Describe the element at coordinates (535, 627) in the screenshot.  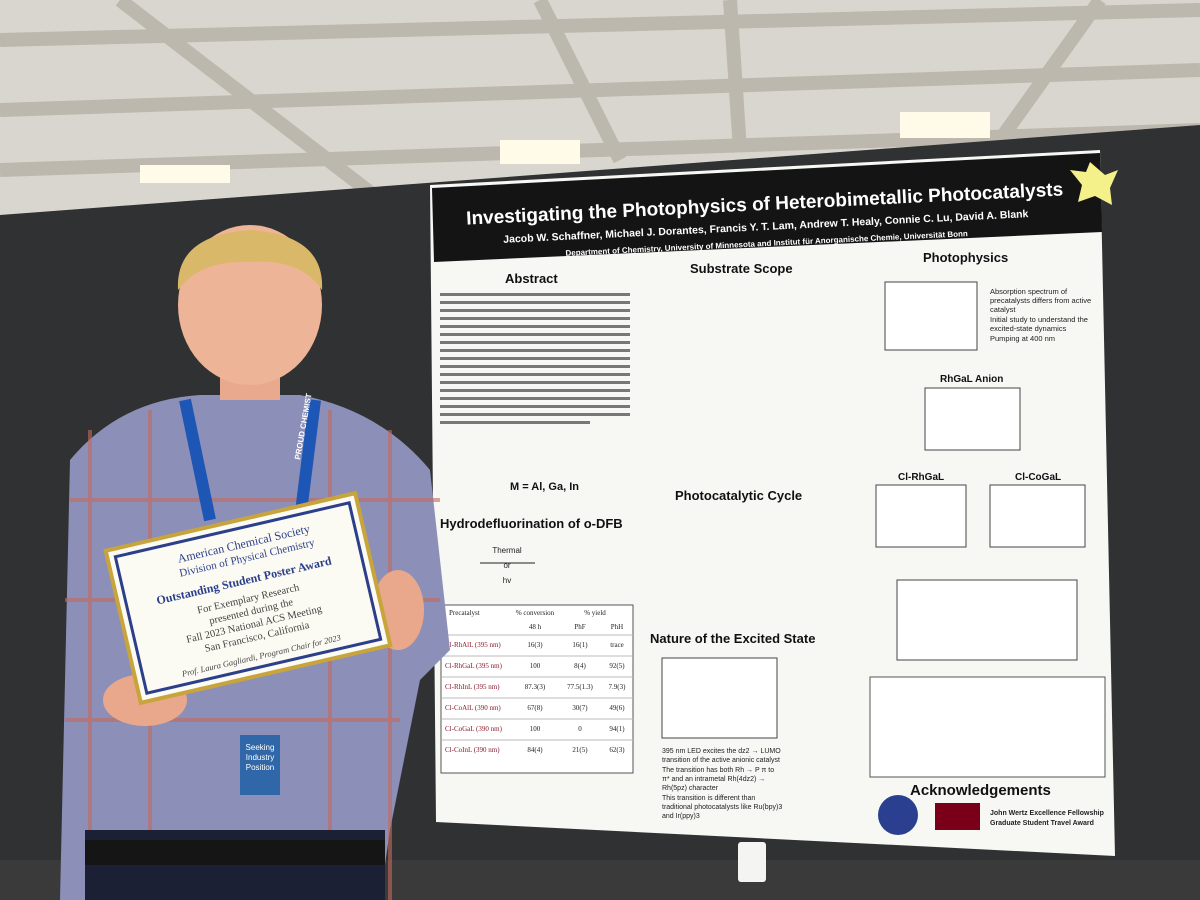
I see `table-header: 48 h` at that location.